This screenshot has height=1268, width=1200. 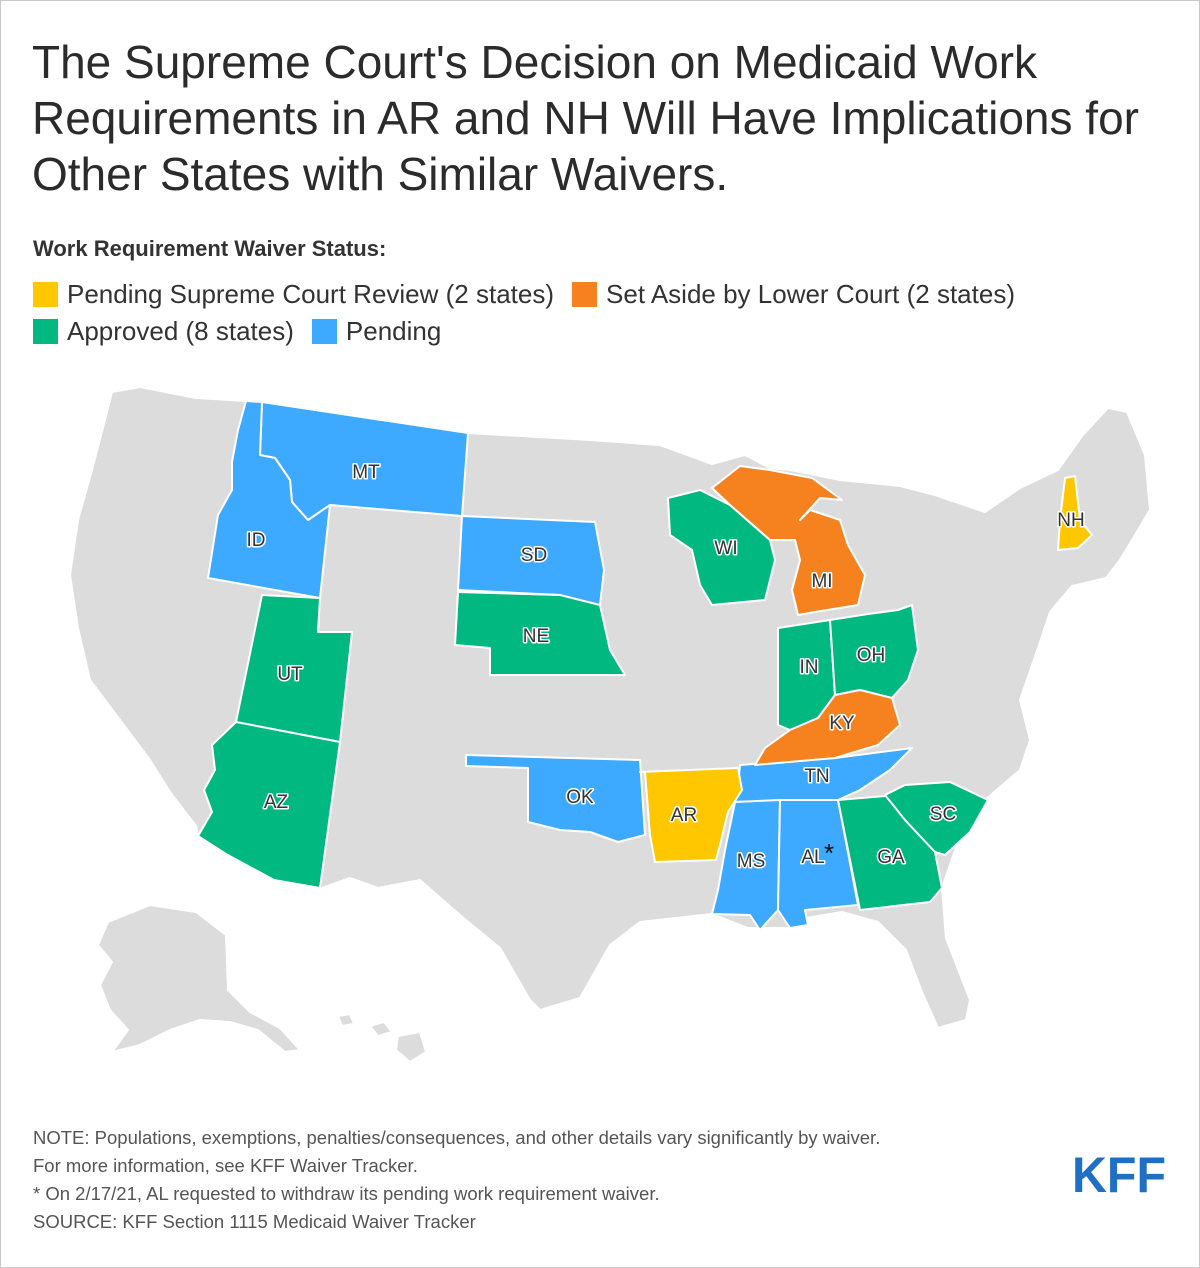 I want to click on legend-item-pending: Pending, so click(x=376, y=331).